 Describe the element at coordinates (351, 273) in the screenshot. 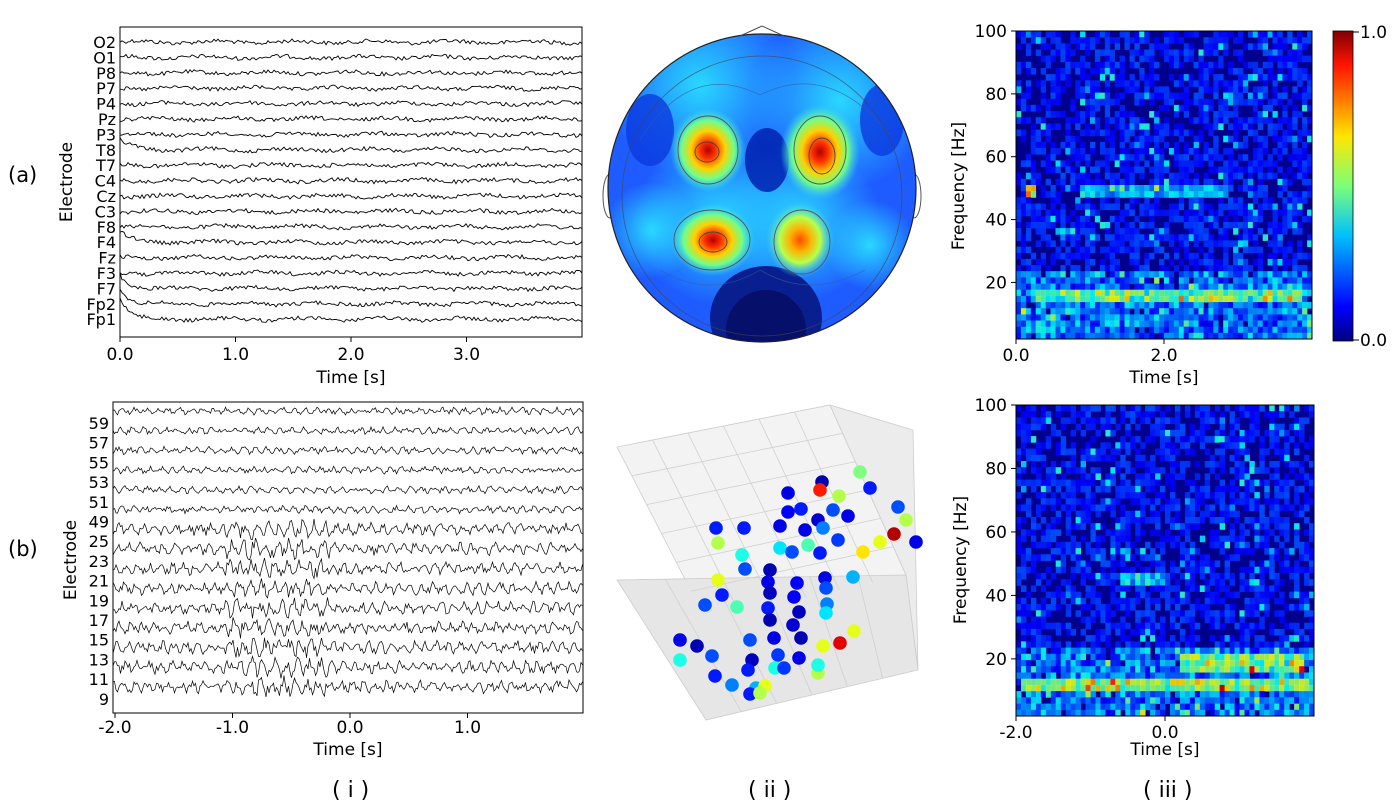

I see `trace-F3` at that location.